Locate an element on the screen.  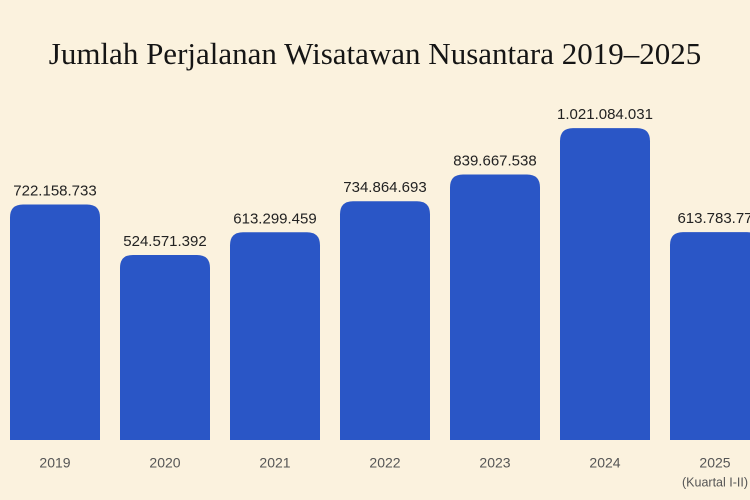
x-tick-label: 2024 is located at coordinates (604, 463).